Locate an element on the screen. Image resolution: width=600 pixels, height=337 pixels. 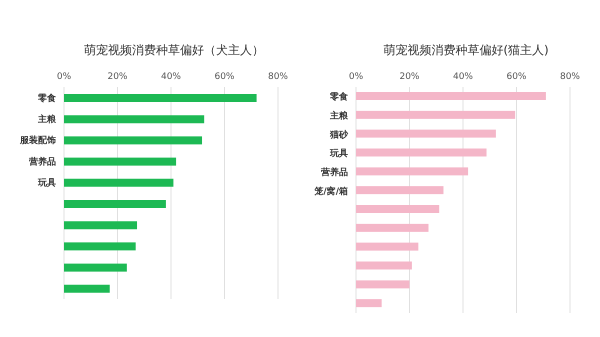
chart-title: 萌宠视频消费种草偏好(猫主人) is located at coordinates (466, 50).